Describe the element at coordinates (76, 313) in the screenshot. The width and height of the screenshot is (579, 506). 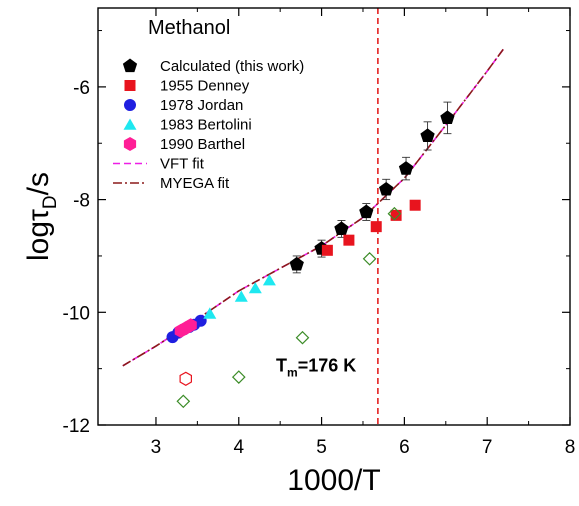
I see `y-tick-label: -10` at that location.